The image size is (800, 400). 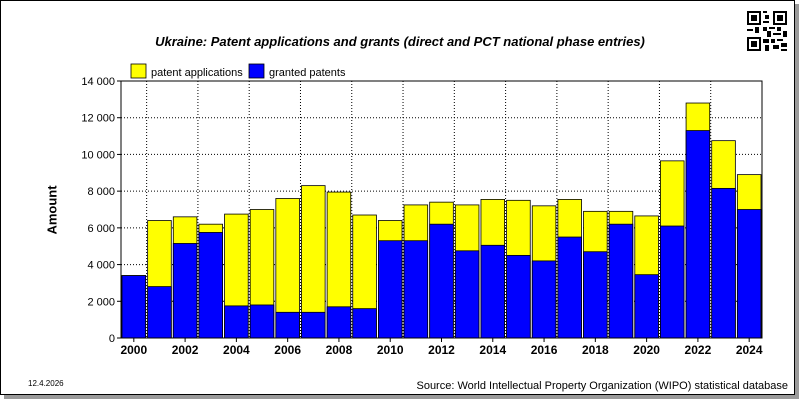 I want to click on bar-granted-2003, so click(x=210, y=285).